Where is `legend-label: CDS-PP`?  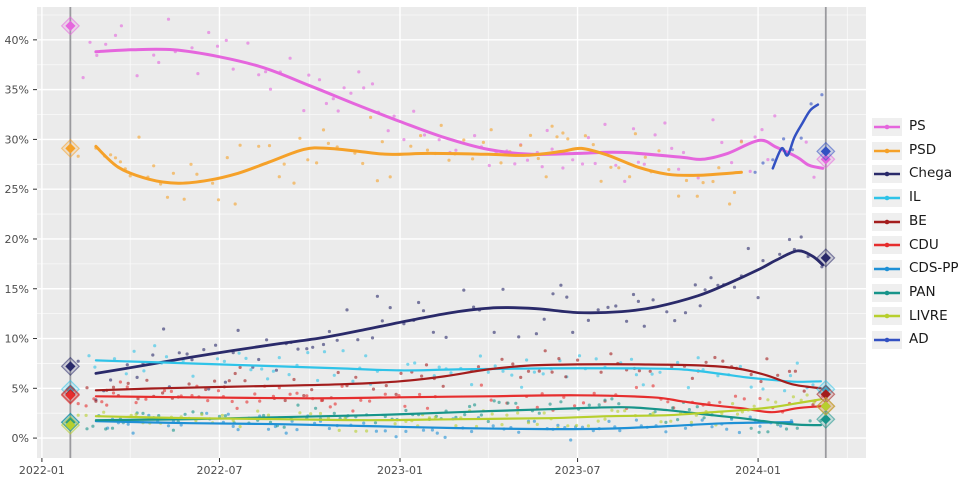
legend-label: CDS-PP is located at coordinates (934, 268).